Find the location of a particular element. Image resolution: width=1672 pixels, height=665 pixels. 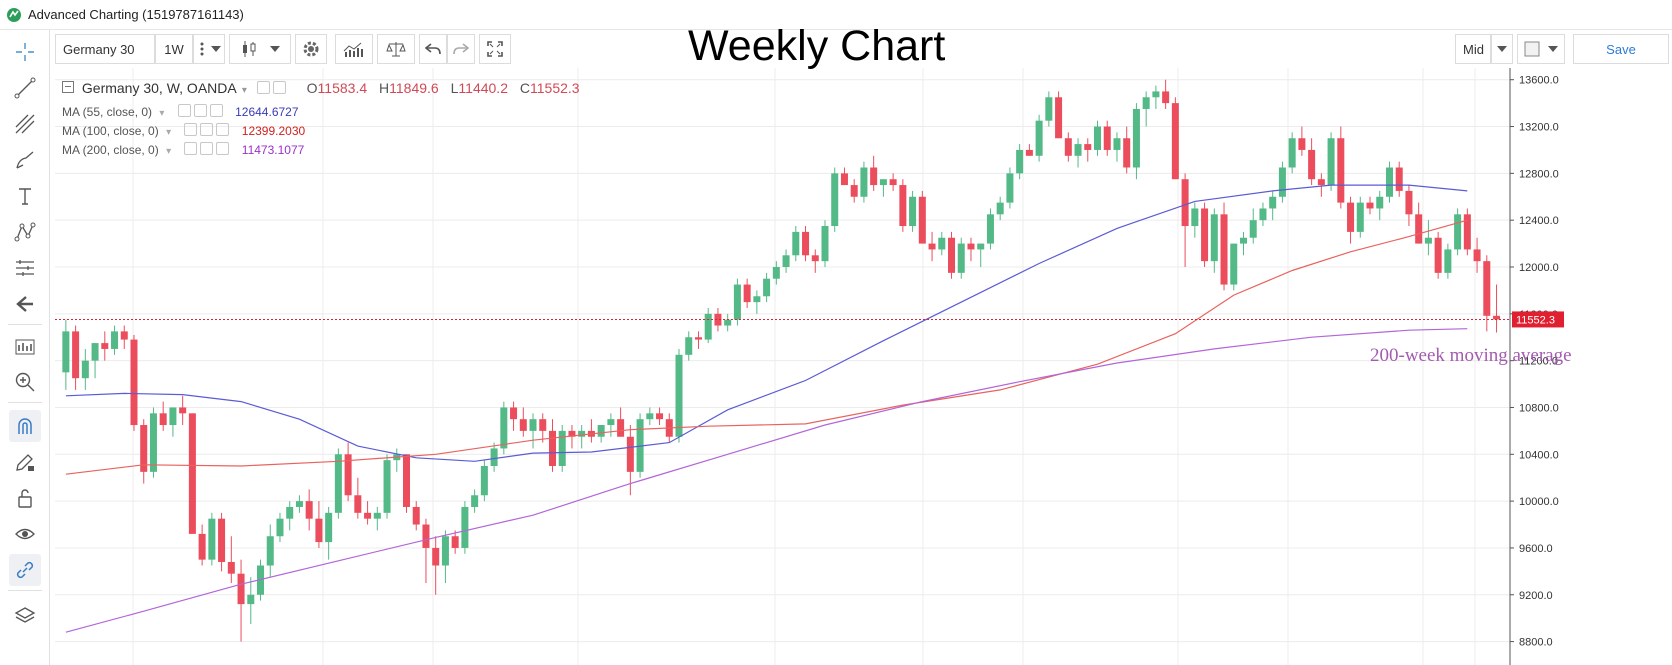

indicator-legend-ma55: MA (55, close, 0) ▾ 12644.6727 is located at coordinates (180, 111).